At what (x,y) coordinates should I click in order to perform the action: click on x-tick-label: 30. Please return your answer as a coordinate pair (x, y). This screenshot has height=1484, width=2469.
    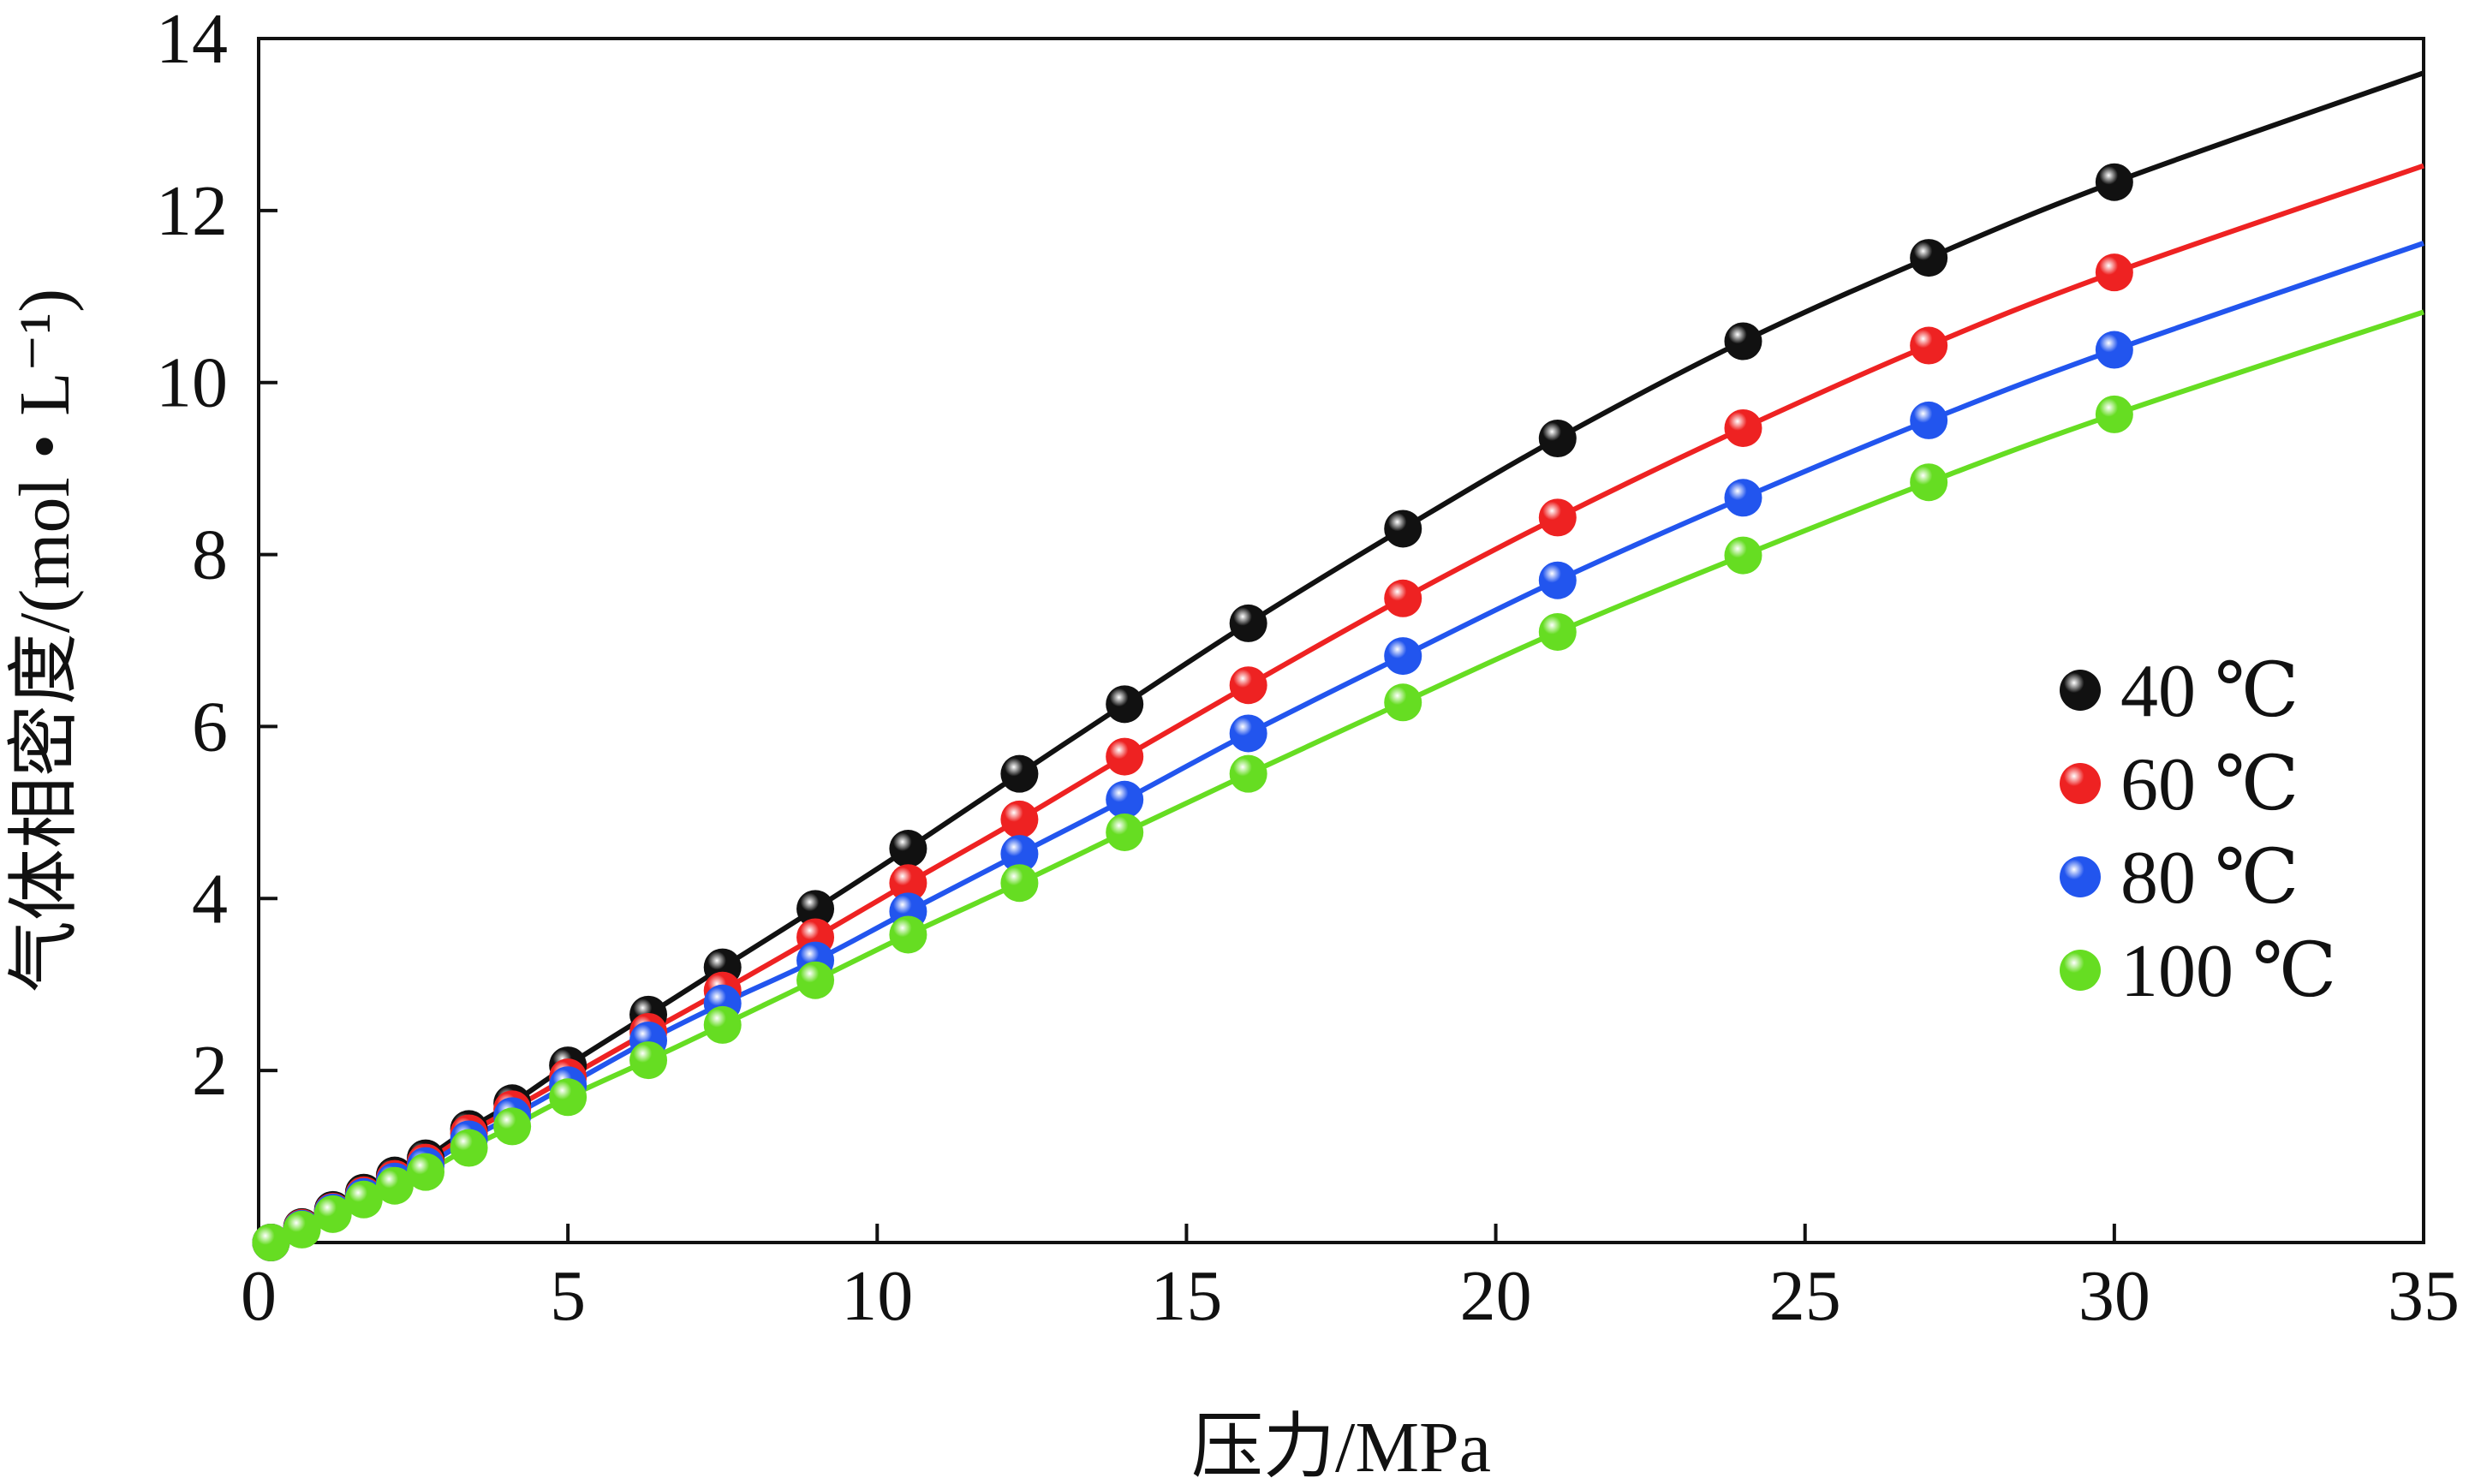
    Looking at the image, I should click on (2114, 1296).